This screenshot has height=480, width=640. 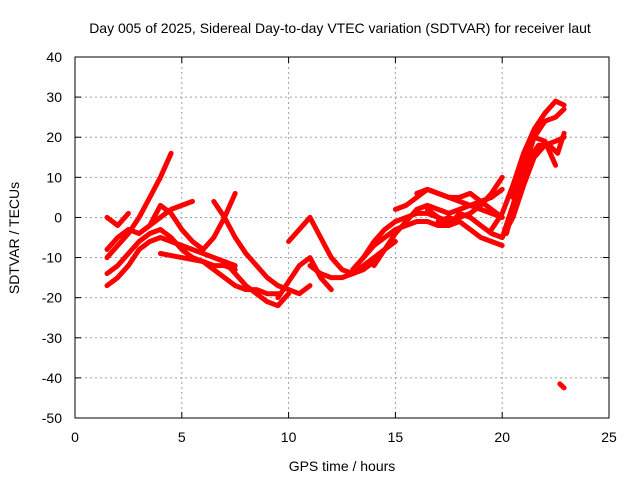 I want to click on x-tick-label: 5, so click(x=182, y=437).